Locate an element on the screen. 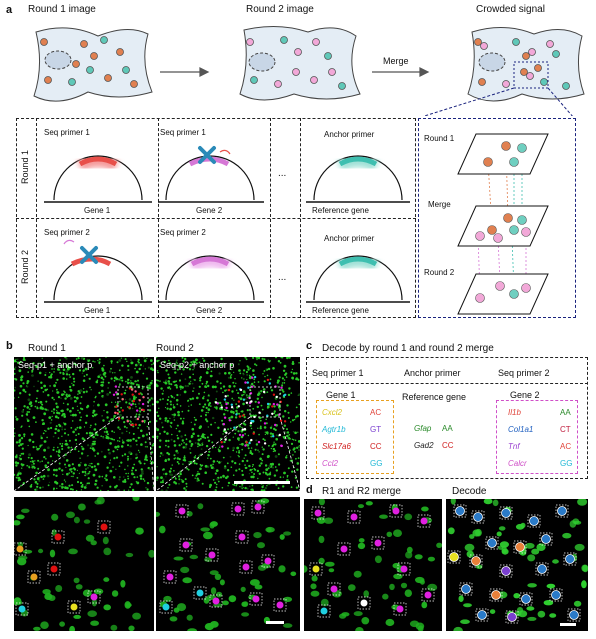 This screenshot has height=639, width=596. stack-round2-label: Round 2 is located at coordinates (439, 272).